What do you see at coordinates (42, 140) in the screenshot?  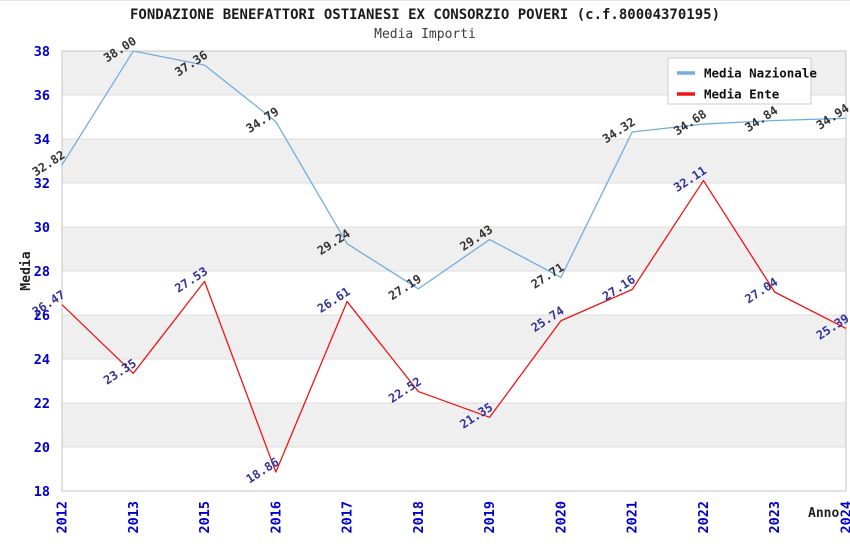 I see `y-tick-label: 34` at bounding box center [42, 140].